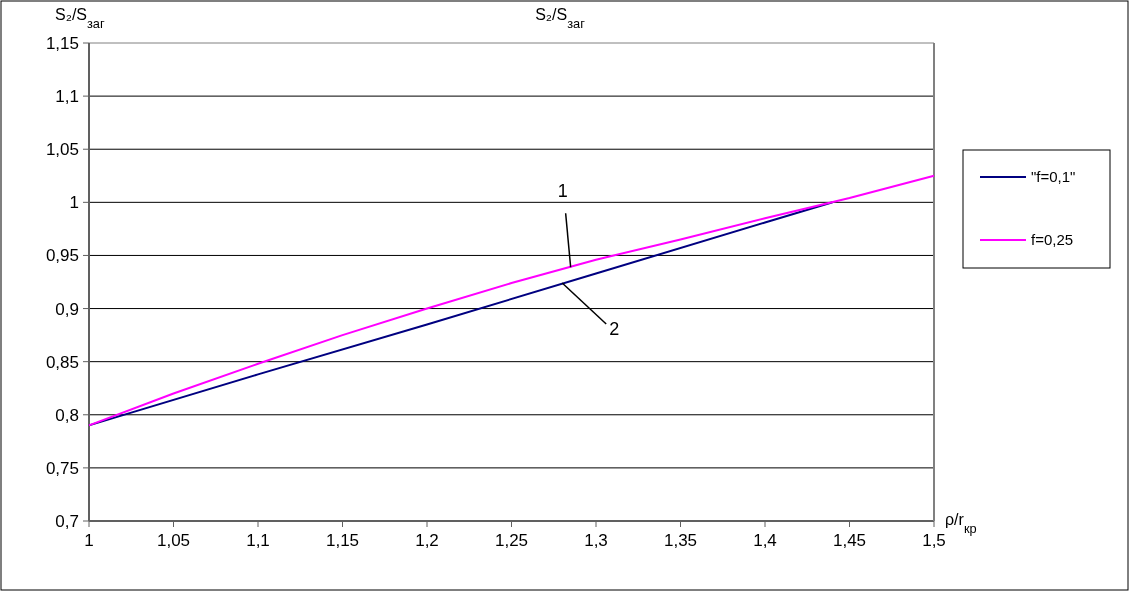 This screenshot has width=1130, height=592. Describe the element at coordinates (680, 540) in the screenshot. I see `x-tick-label: 1,35` at that location.